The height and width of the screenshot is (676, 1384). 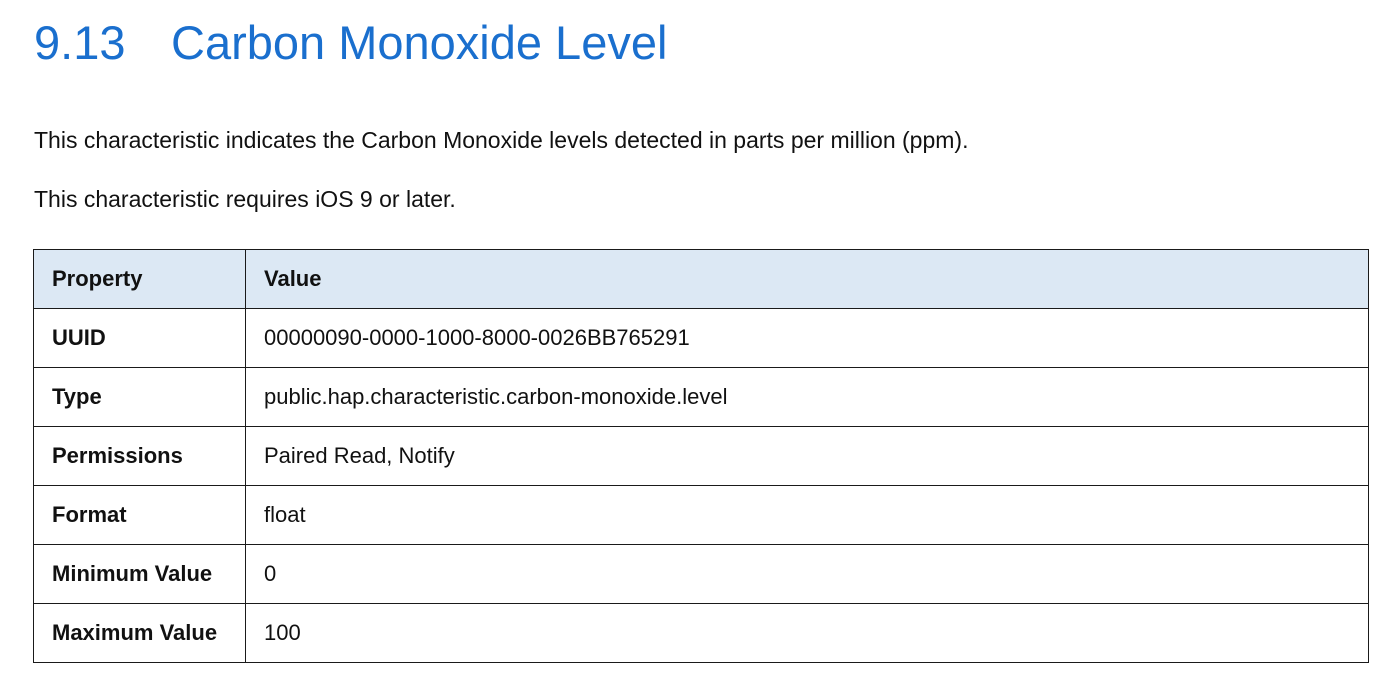 I want to click on header-value: Value, so click(x=807, y=279).